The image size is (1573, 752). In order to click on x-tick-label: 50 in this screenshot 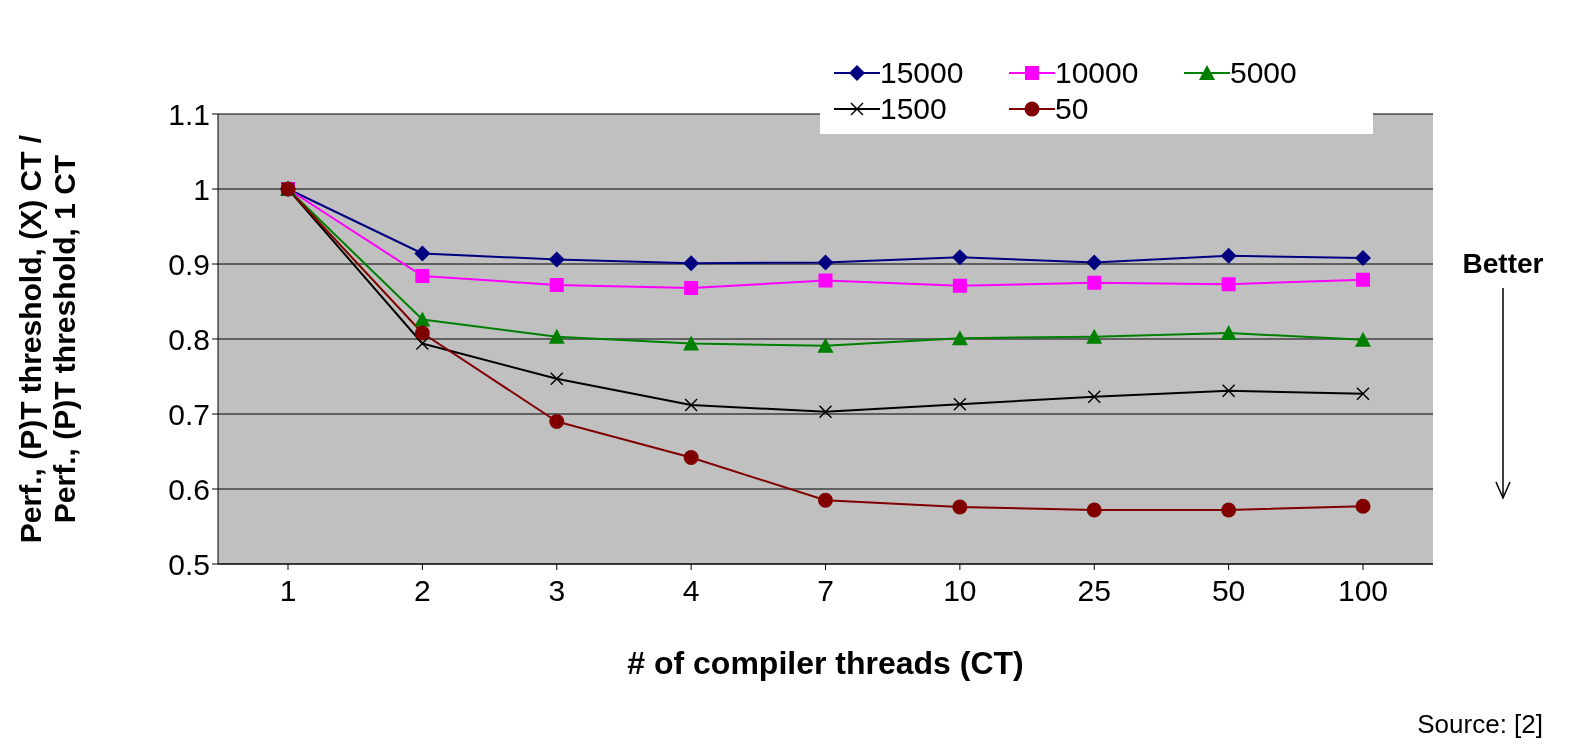, I will do `click(1228, 591)`.